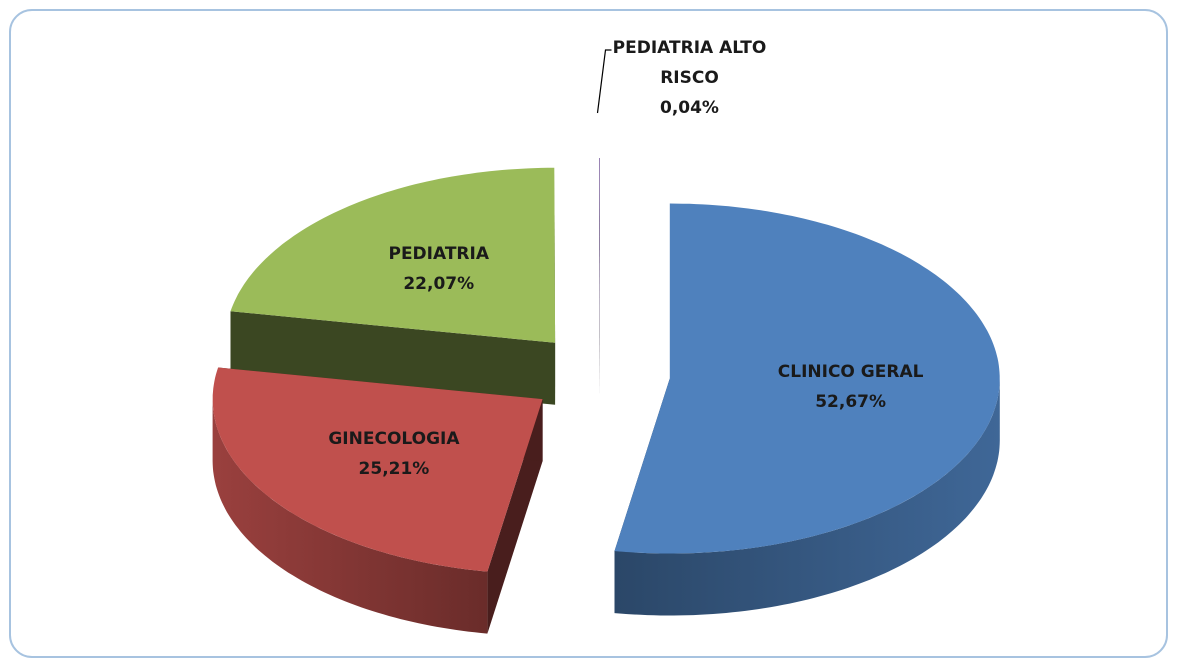 This screenshot has width=1177, height=667. Describe the element at coordinates (850, 371) in the screenshot. I see `category-label: CLINICO GERAL` at that location.